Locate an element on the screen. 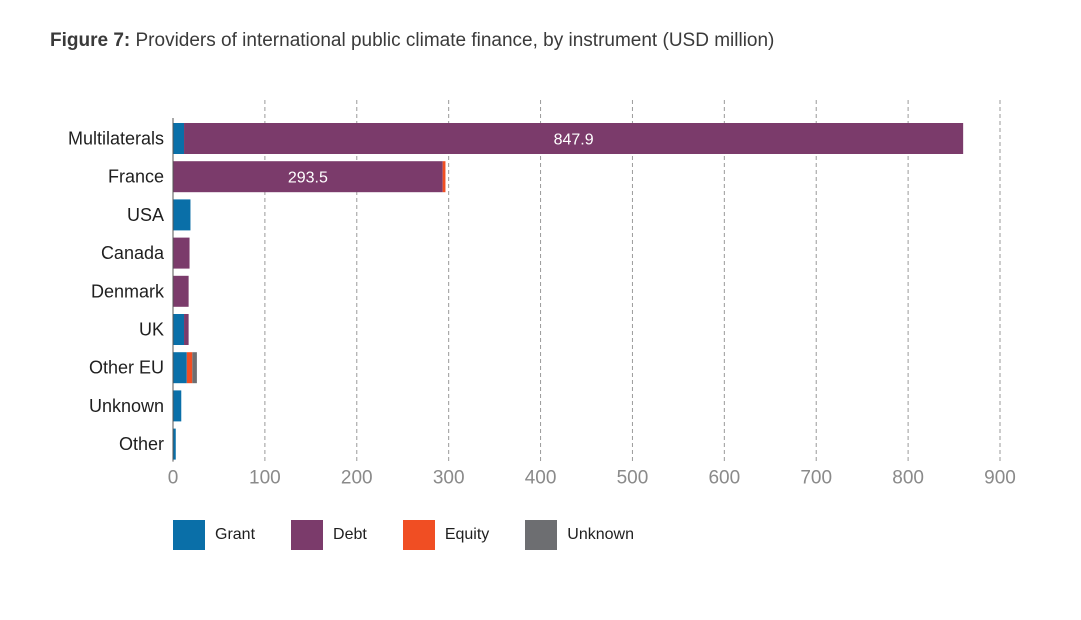 This screenshot has width=1081, height=620. bar-other-eu-unknown is located at coordinates (194, 368).